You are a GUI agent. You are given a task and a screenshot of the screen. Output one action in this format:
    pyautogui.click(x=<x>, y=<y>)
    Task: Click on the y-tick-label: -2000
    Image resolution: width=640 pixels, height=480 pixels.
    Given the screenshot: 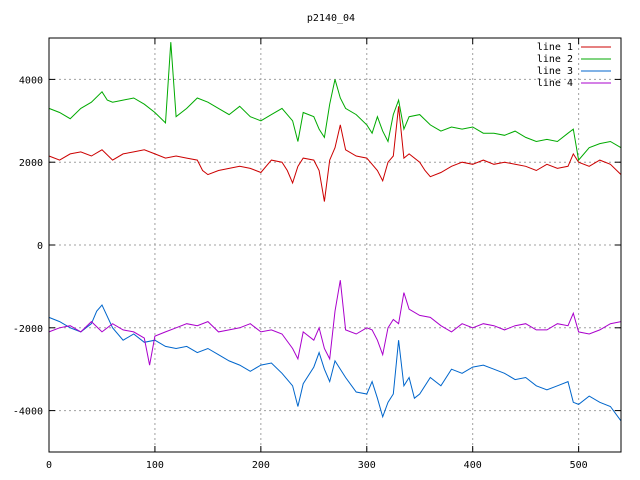 What is the action you would take?
    pyautogui.click(x=28, y=329)
    